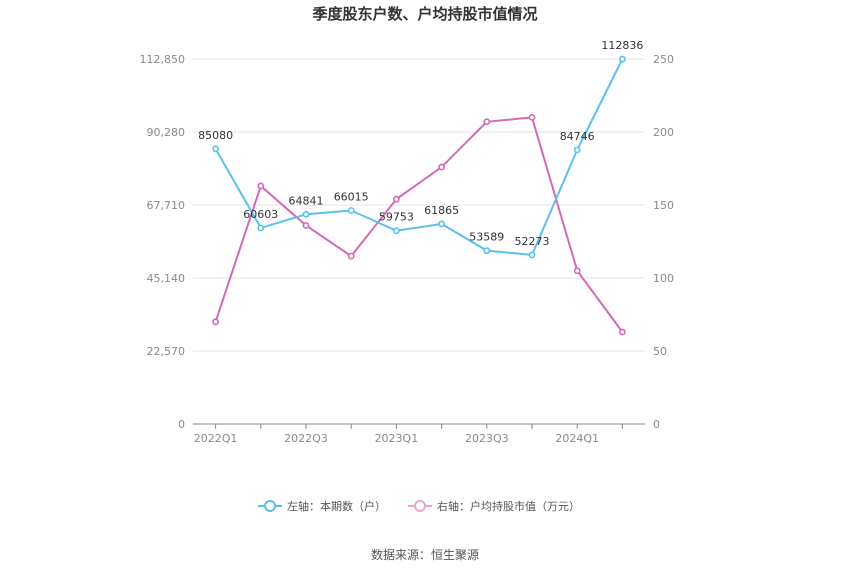 This screenshot has width=850, height=575. Describe the element at coordinates (425, 554) in the screenshot. I see `data-source-note: 数据来源：恒生聚源` at that location.